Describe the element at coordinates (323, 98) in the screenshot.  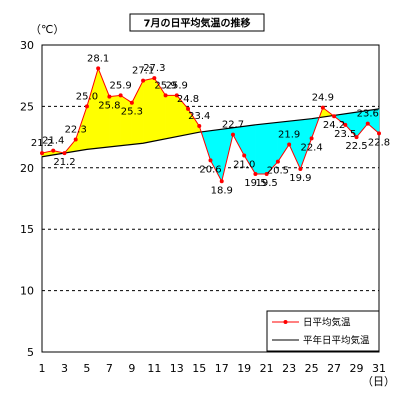
I see `data-label: 24.9` at that location.